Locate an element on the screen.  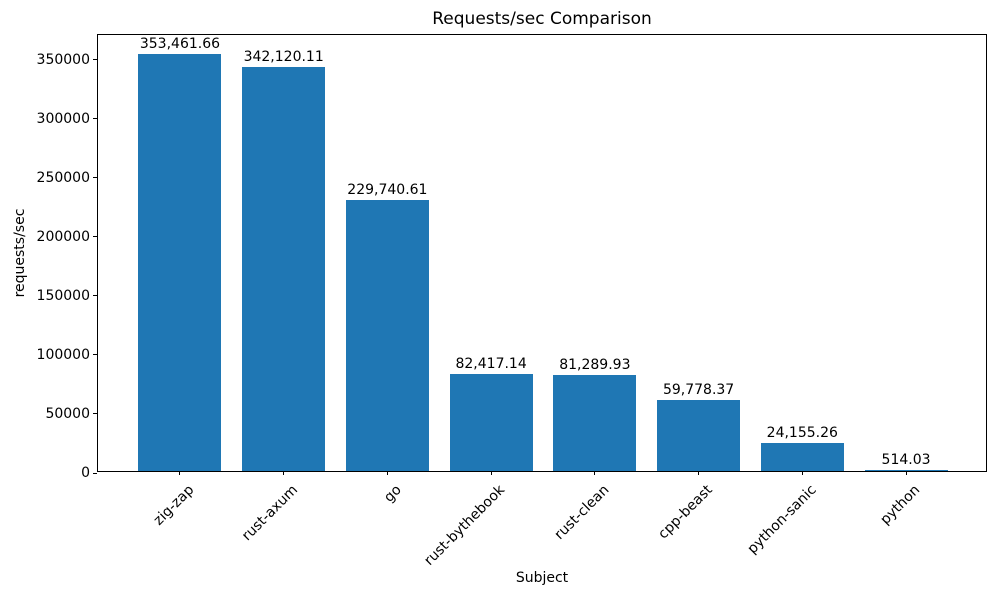
bar-value-label: 342,120.11 is located at coordinates (283, 57).